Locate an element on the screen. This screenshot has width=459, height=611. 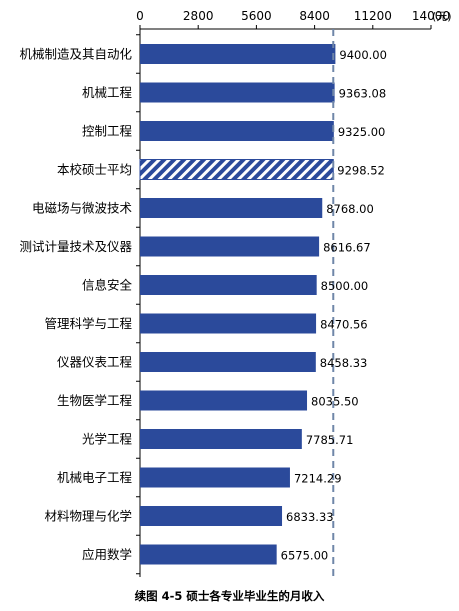
value-label: 8500.00 is located at coordinates (345, 286).